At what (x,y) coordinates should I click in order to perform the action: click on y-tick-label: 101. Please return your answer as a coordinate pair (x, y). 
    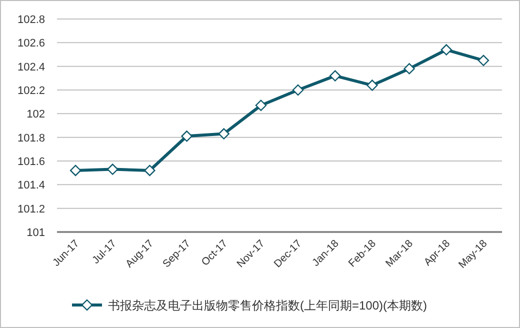
    Looking at the image, I should click on (35, 233).